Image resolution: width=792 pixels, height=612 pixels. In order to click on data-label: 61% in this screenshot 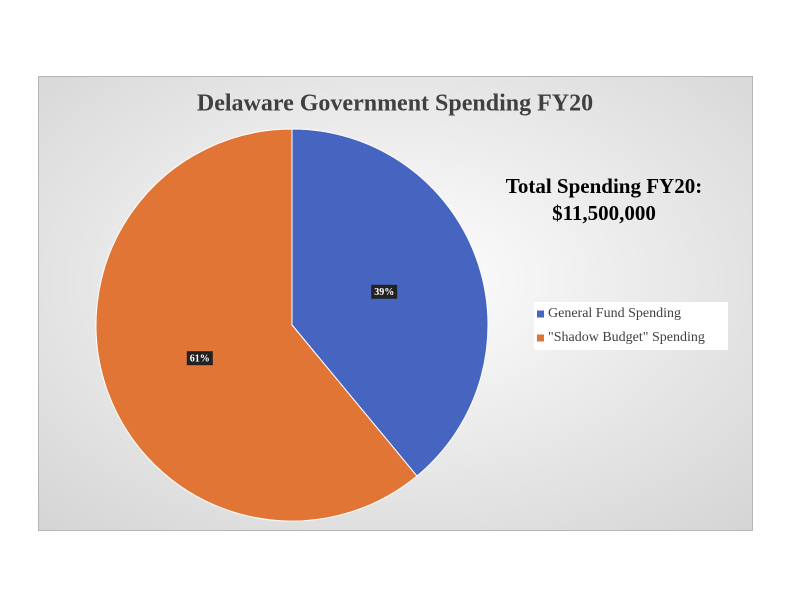, I will do `click(200, 358)`.